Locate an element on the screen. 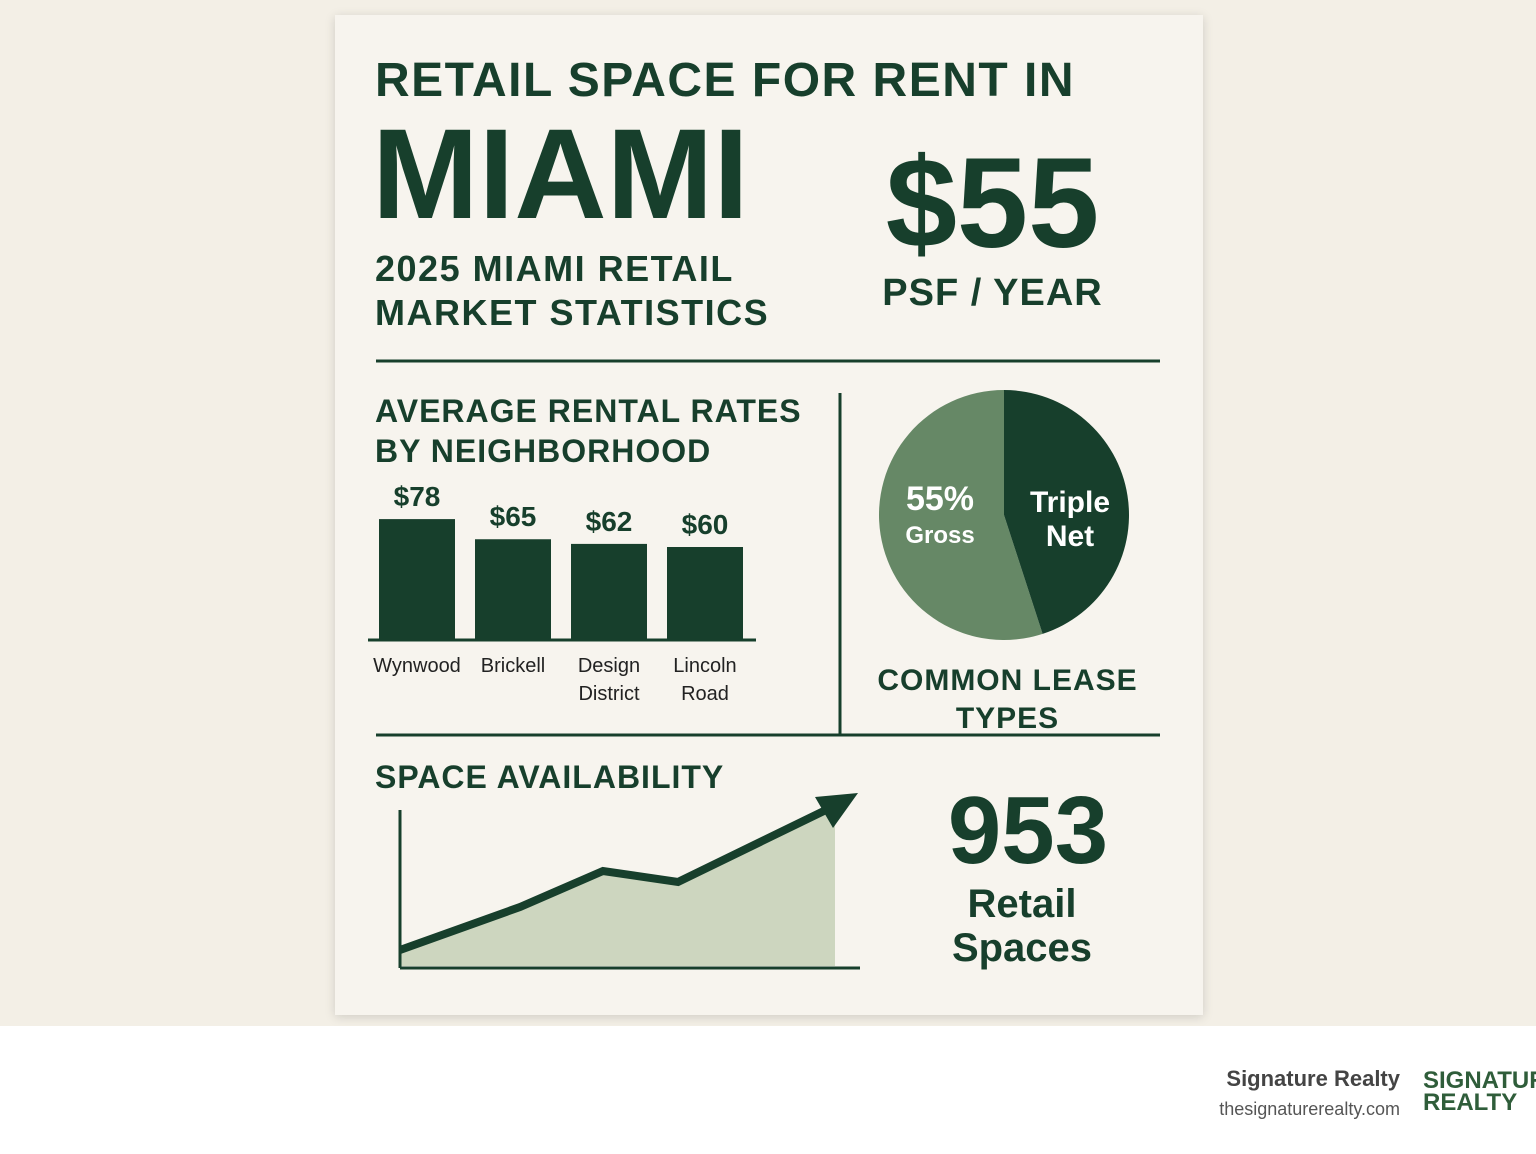 This screenshot has height=1154, width=1536. pie-value-label: 55% is located at coordinates (940, 499).